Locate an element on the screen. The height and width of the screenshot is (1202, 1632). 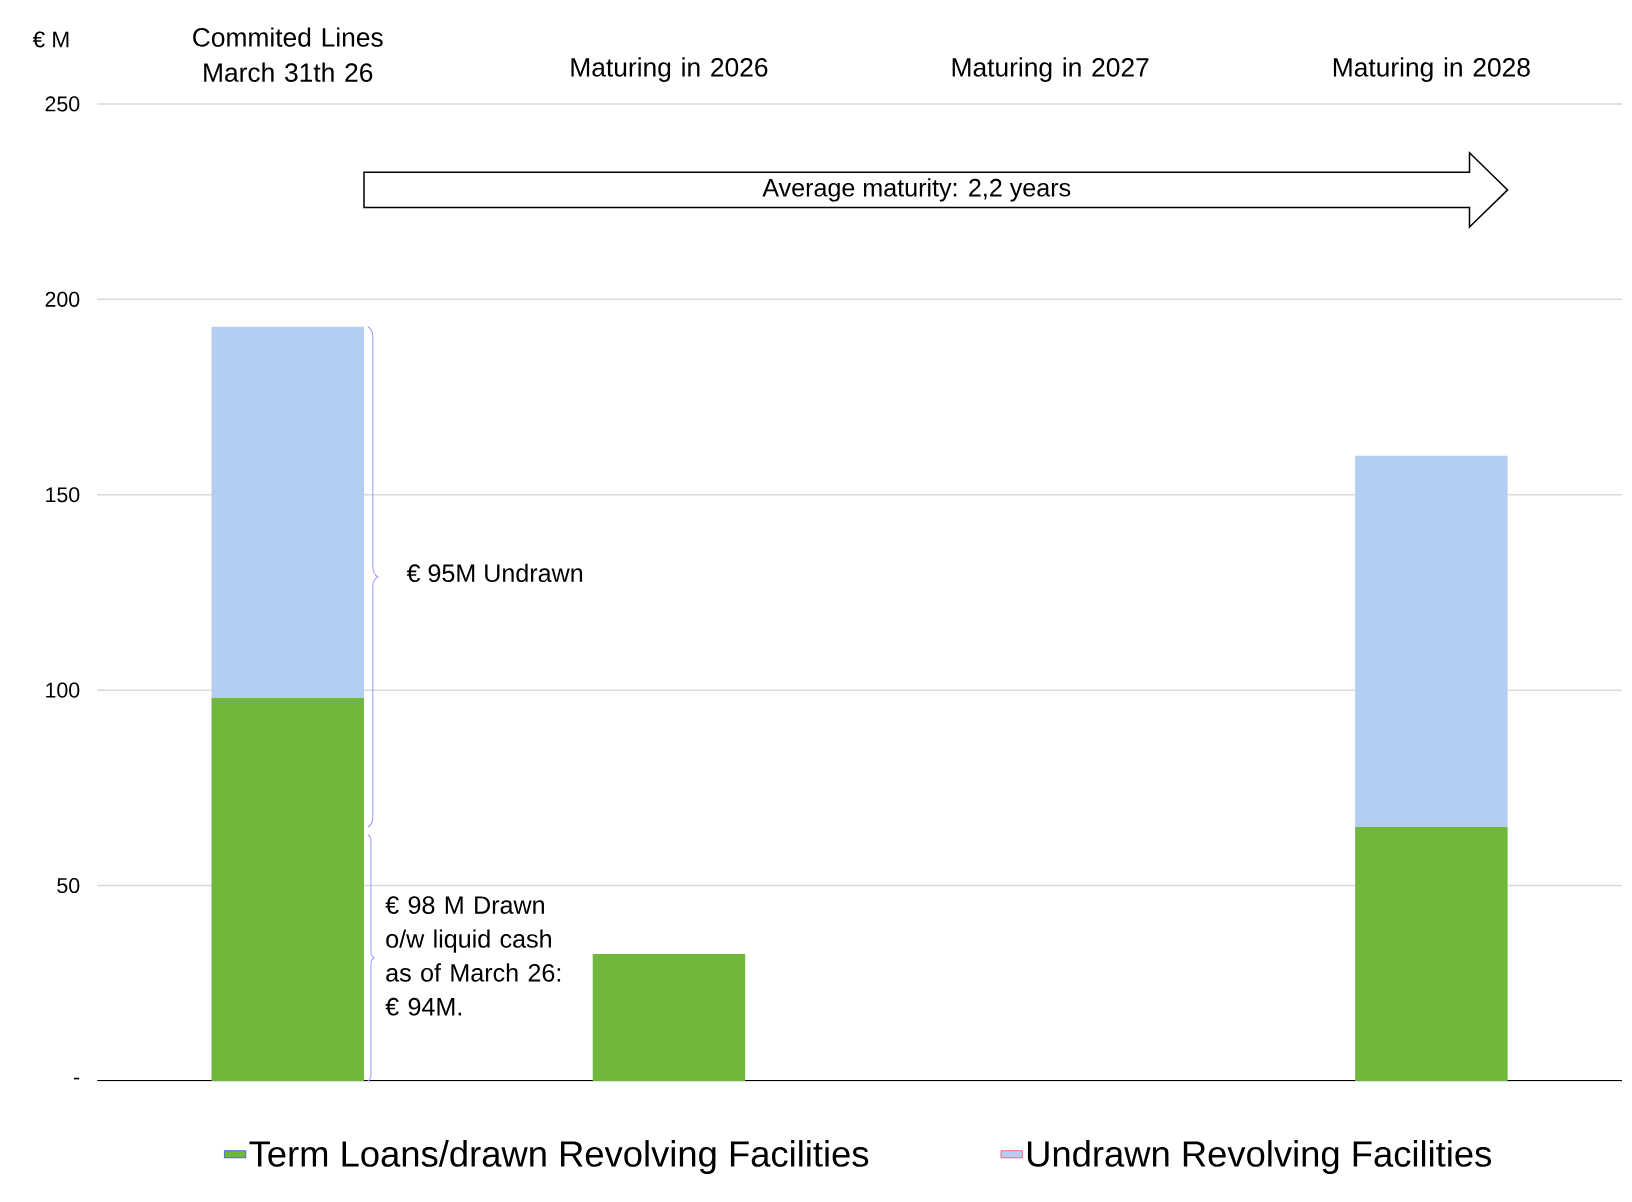
x-tick-label: Maturing in 2027 is located at coordinates (1050, 69).